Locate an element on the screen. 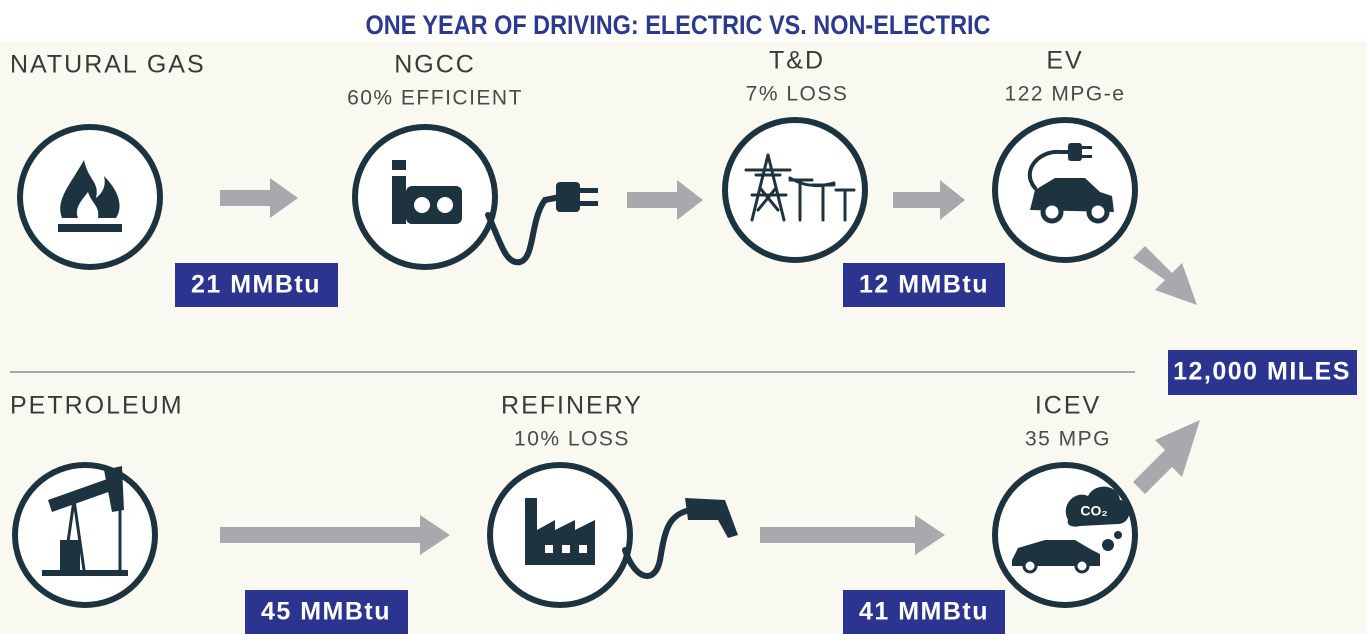 The image size is (1367, 634). energy-value: 12 MMBtu is located at coordinates (924, 285).